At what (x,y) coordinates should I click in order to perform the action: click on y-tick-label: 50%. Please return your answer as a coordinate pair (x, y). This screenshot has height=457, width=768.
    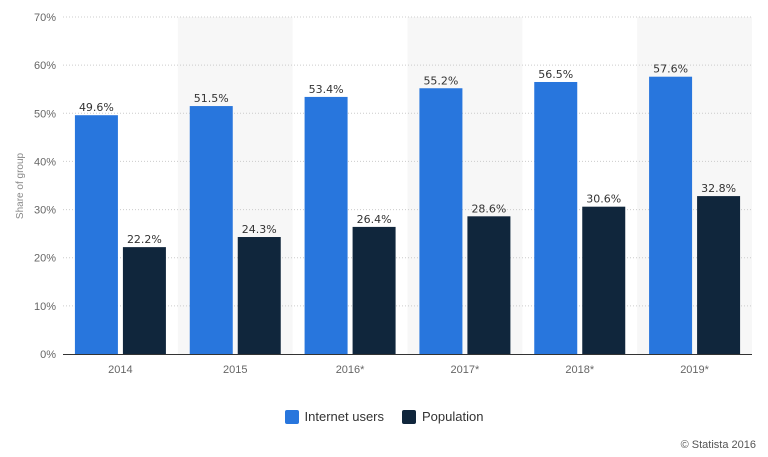
    Looking at the image, I should click on (45, 114).